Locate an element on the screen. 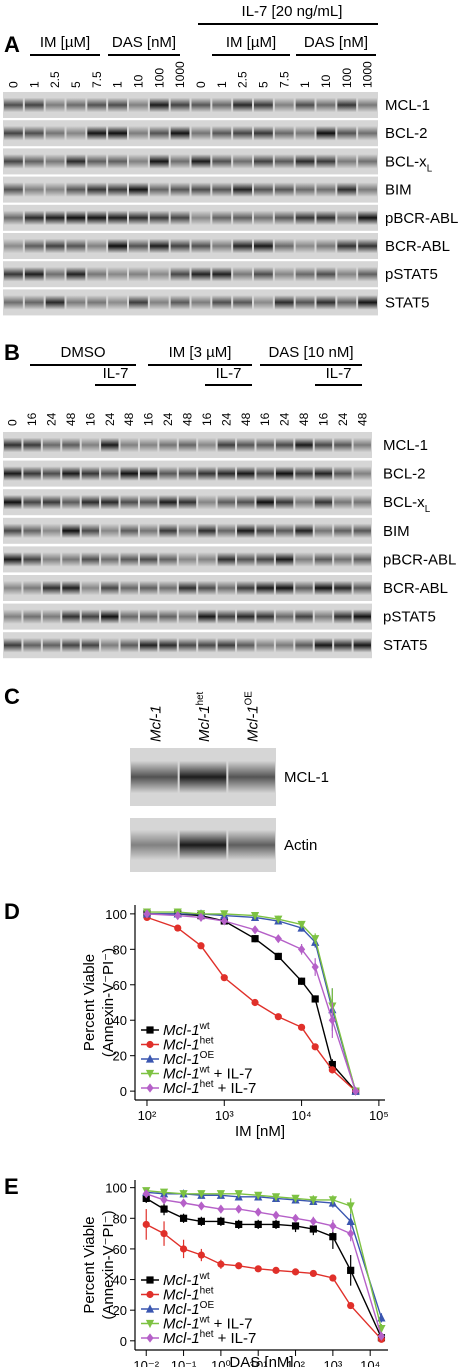  row-label: STAT5 is located at coordinates (405, 645).